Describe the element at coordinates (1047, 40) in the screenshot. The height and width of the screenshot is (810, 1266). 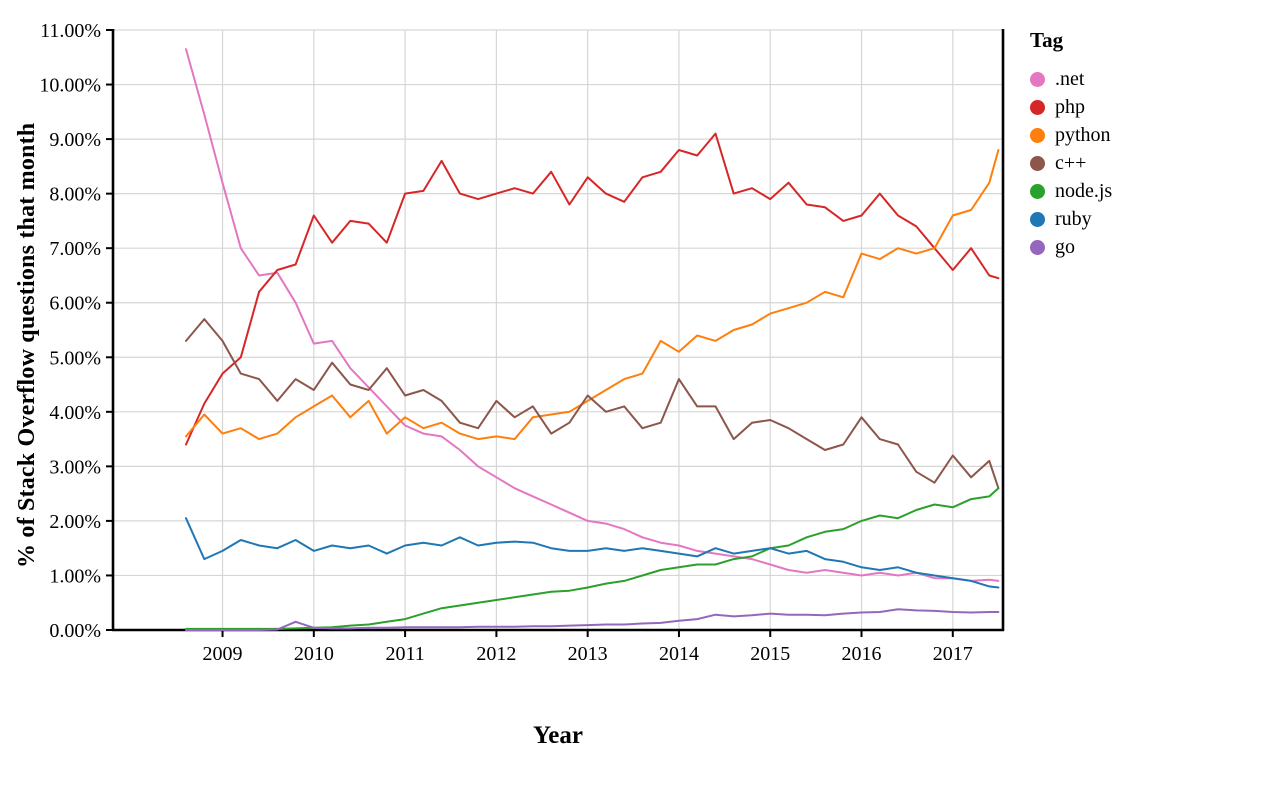
I see `legend-title: Tag` at that location.